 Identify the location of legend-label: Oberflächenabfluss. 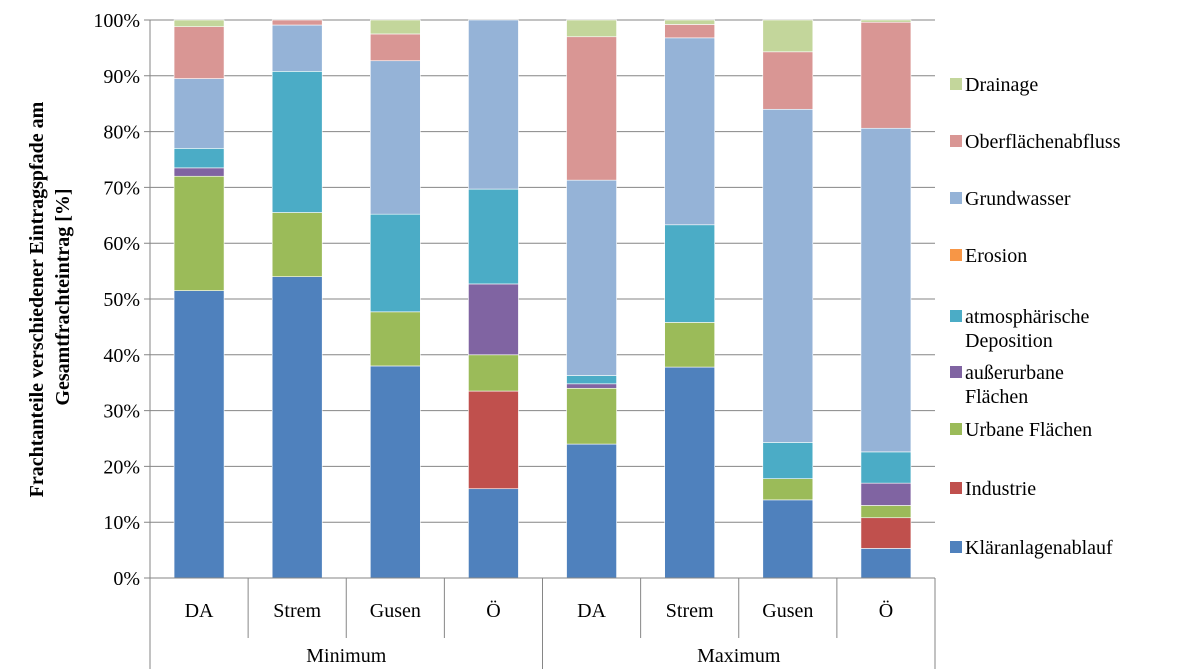
(1043, 142).